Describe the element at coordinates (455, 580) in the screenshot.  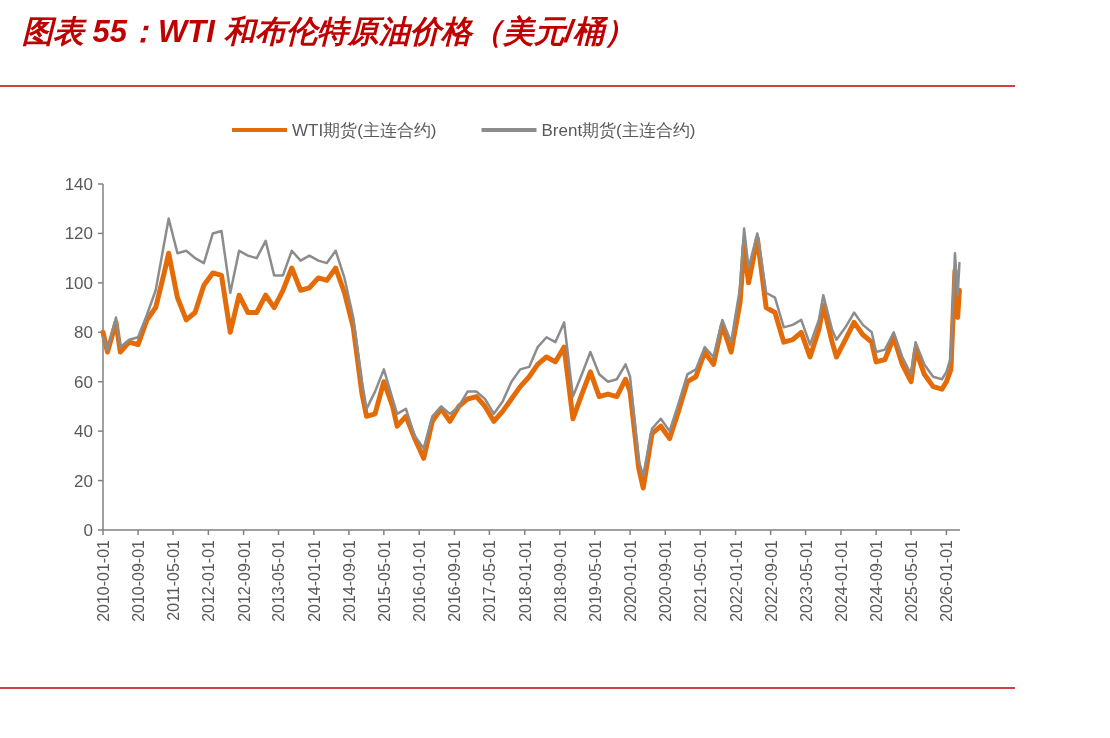
I see `x-tick-label: 2016-09-01` at that location.